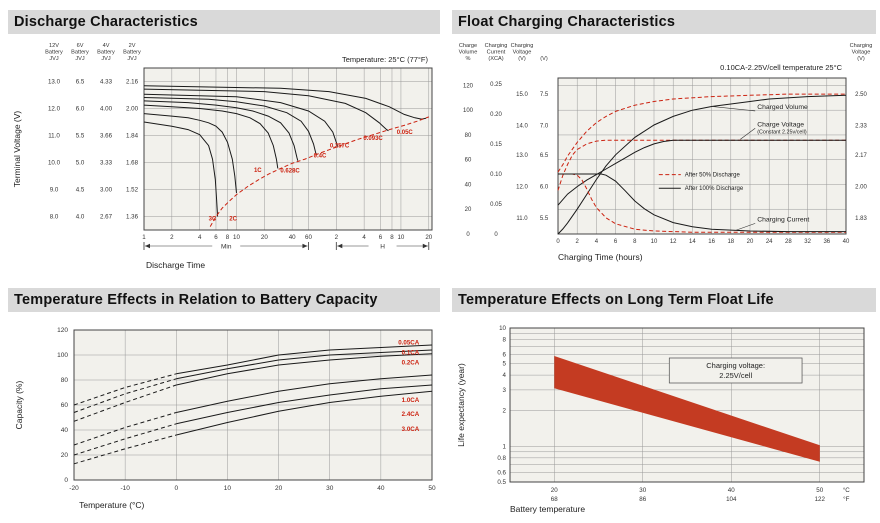  I want to click on svg-text: 86, so click(642, 499).